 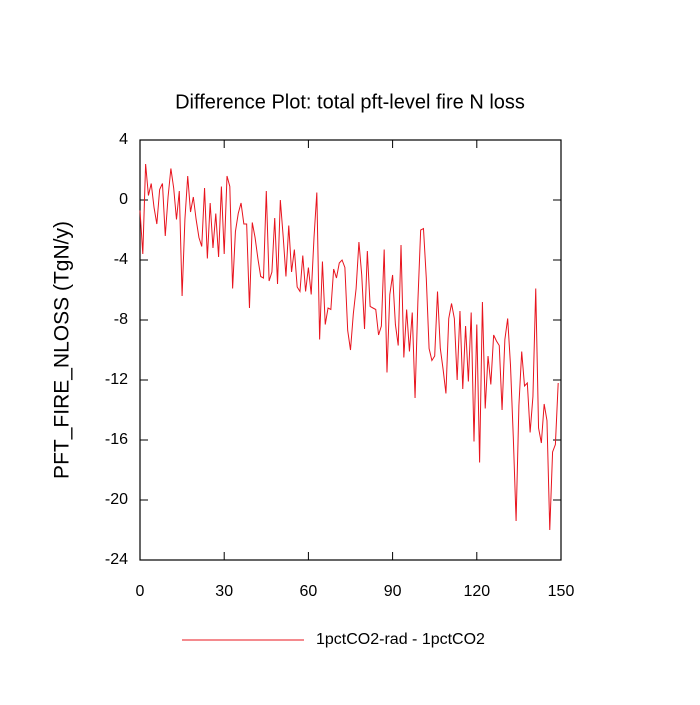 I want to click on y-tick-label: -20, so click(x=116, y=499).